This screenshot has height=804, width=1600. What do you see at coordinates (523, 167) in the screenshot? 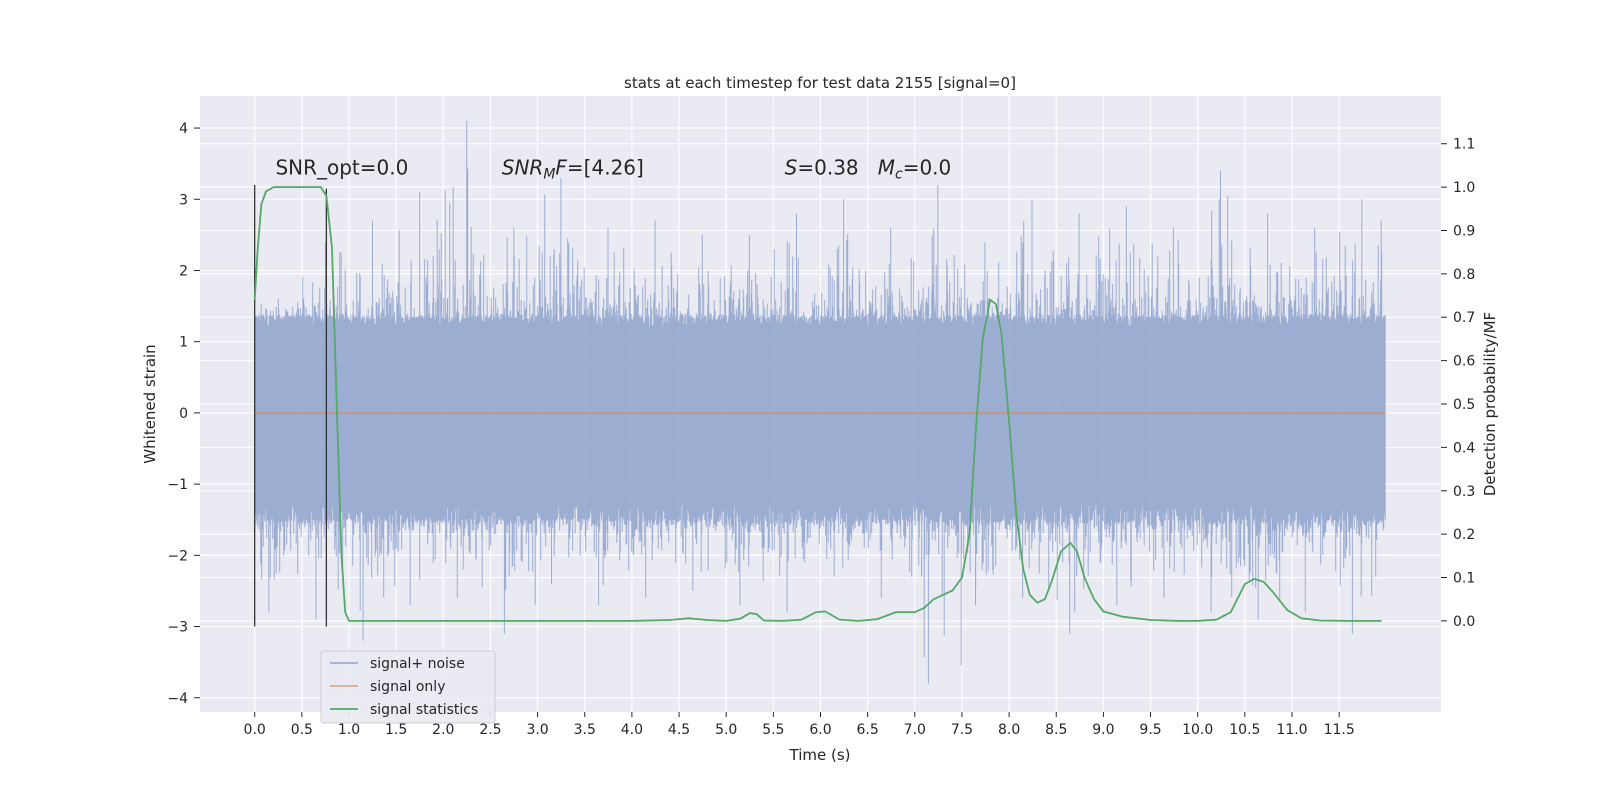
I see `annotation-part: SNR` at bounding box center [523, 167].